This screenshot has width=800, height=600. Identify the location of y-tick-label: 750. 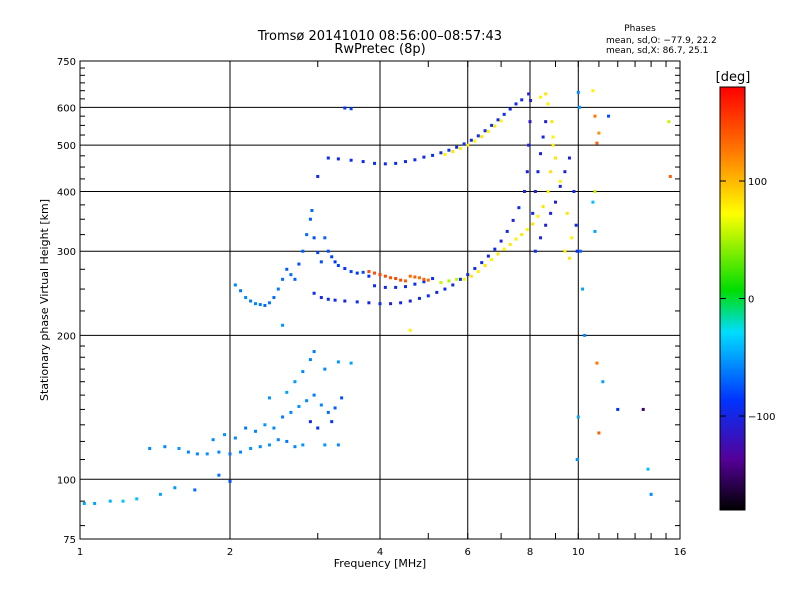
(66, 62).